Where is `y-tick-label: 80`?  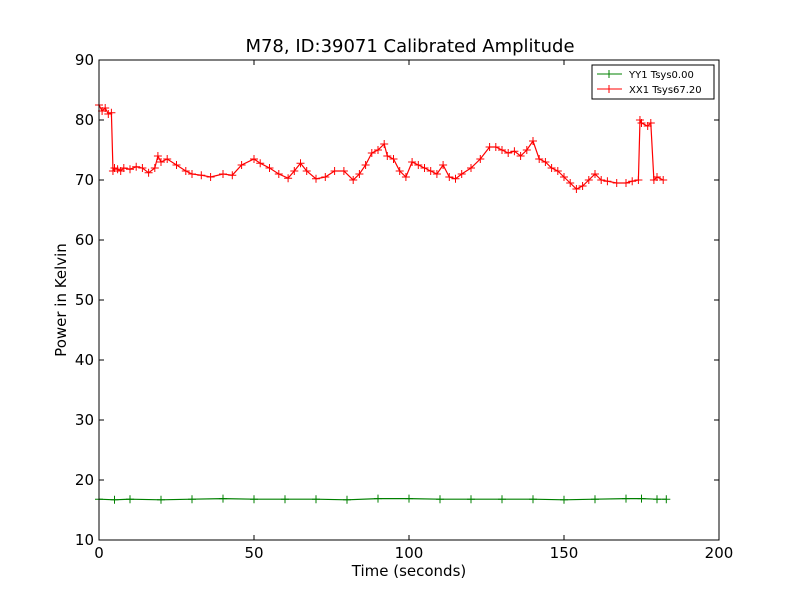 y-tick-label: 80 is located at coordinates (84, 120).